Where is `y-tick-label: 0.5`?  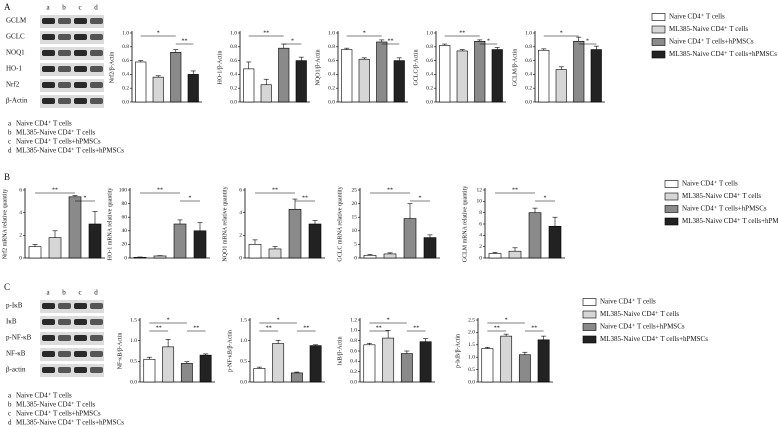 y-tick-label: 0.5 is located at coordinates (133, 362).